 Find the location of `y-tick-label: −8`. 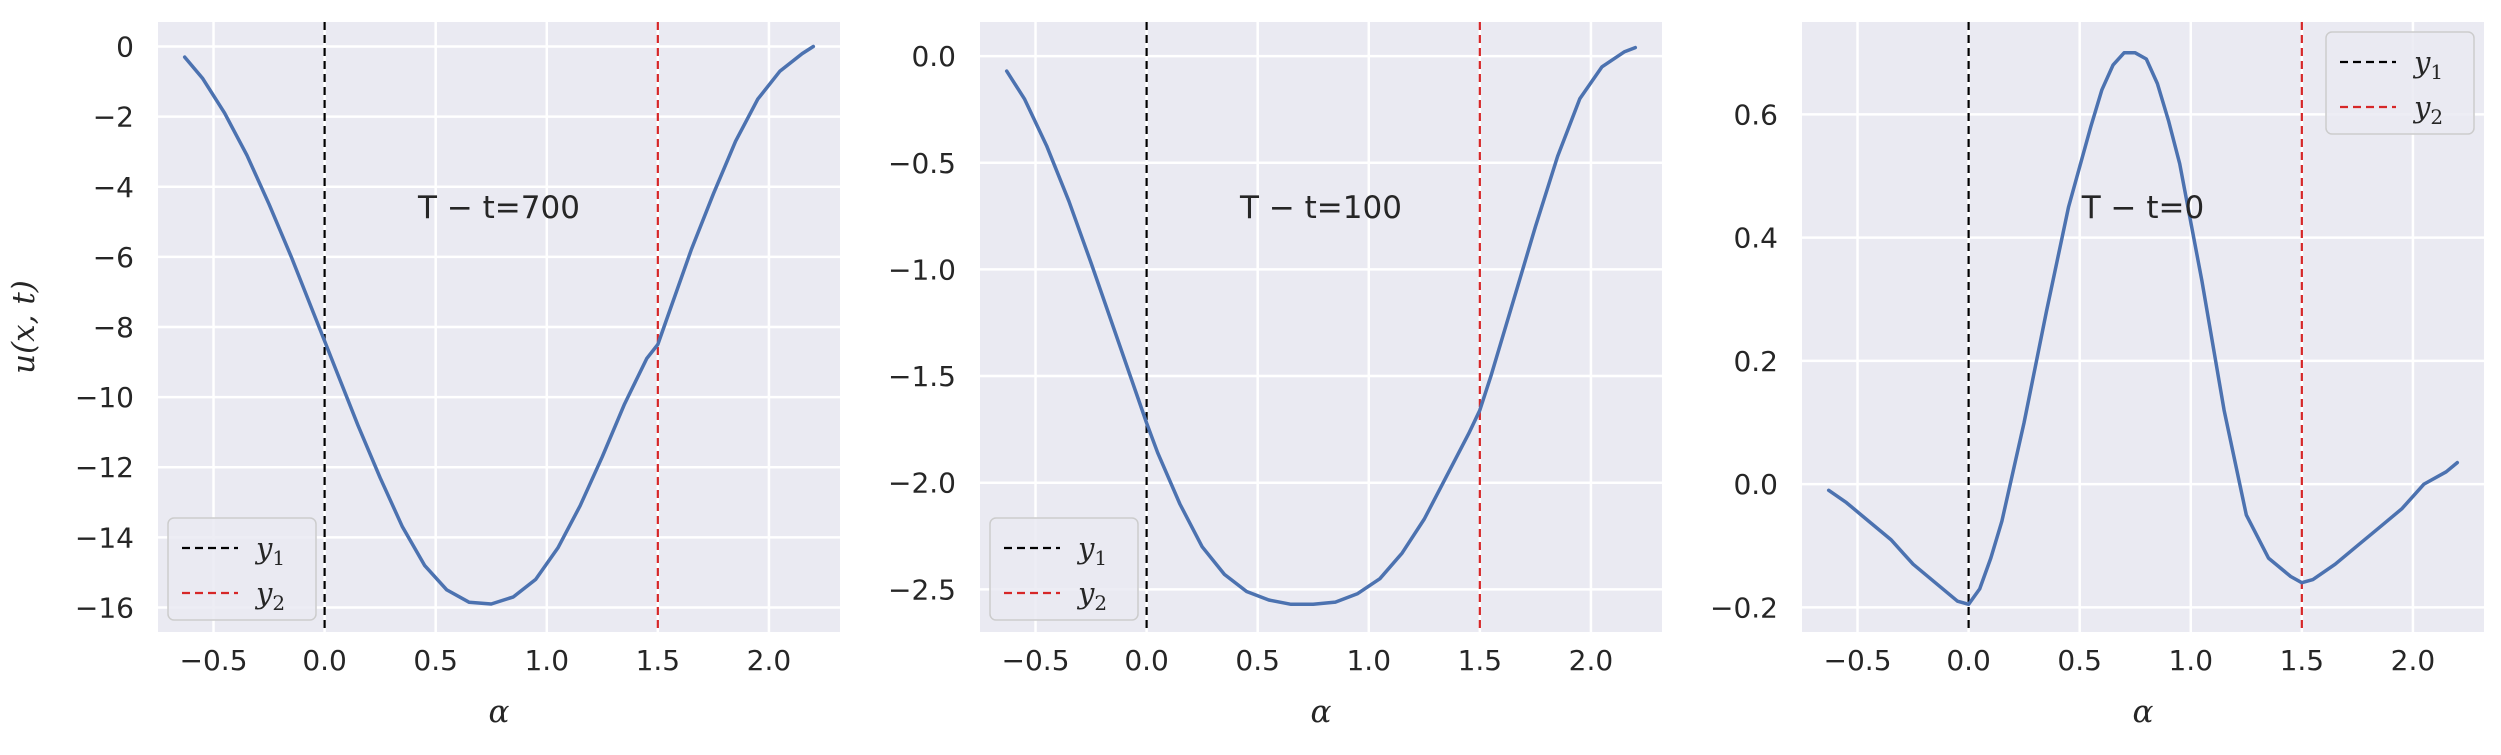

y-tick-label: −8 is located at coordinates (113, 327).